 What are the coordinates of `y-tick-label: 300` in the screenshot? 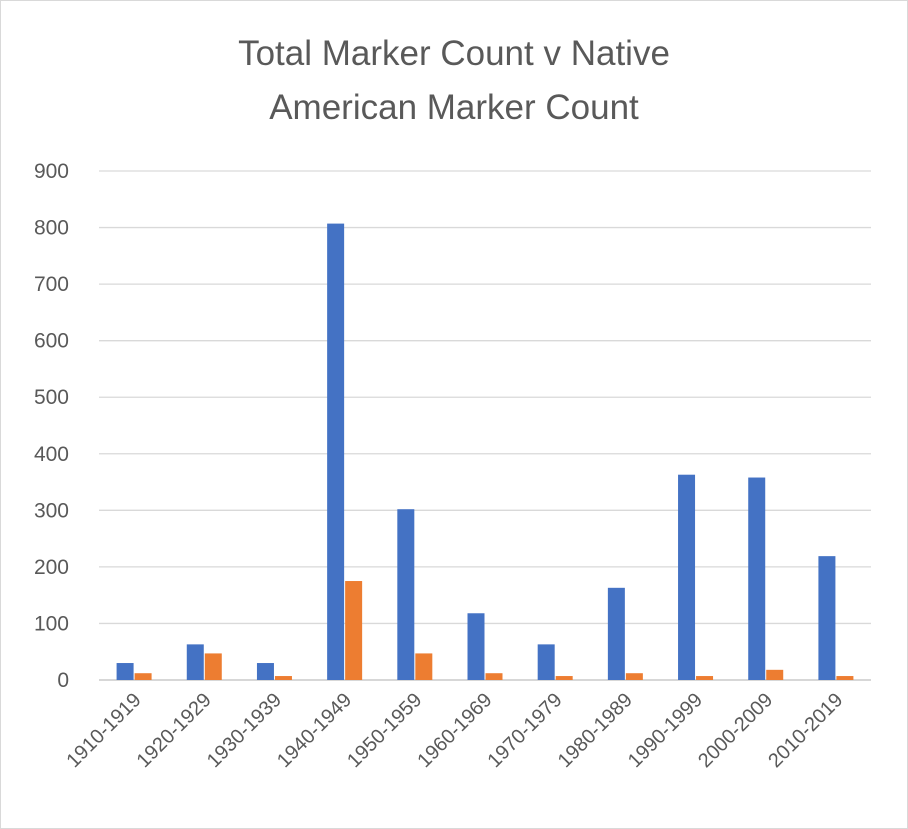 It's located at (51, 510).